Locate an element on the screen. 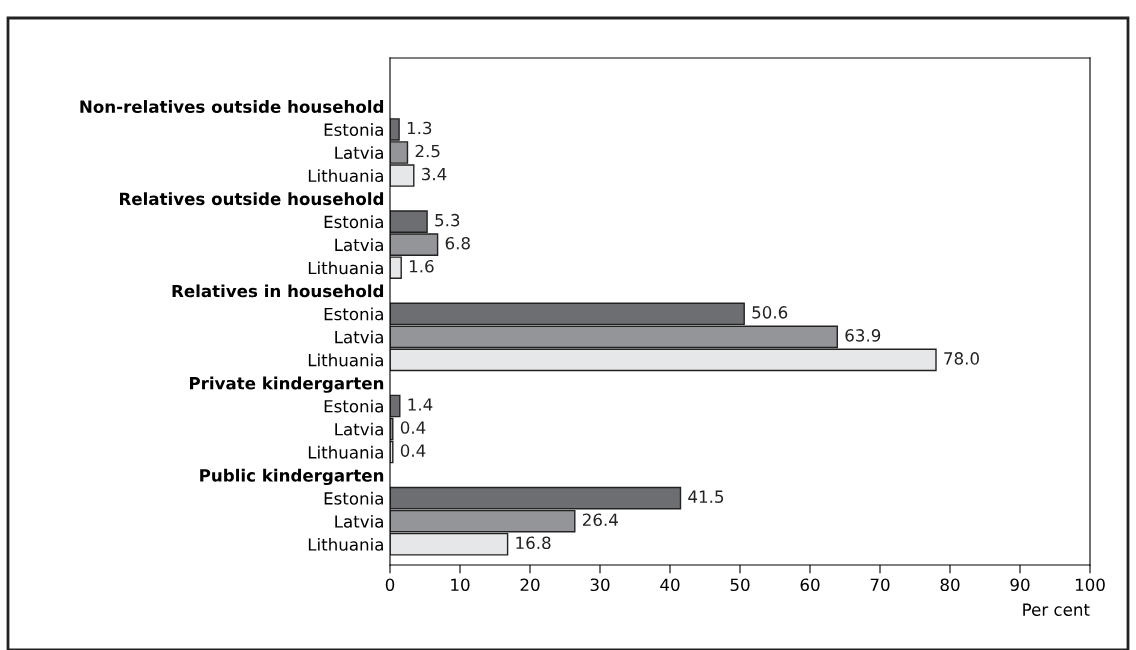  x-tick-label: 70 is located at coordinates (880, 585).